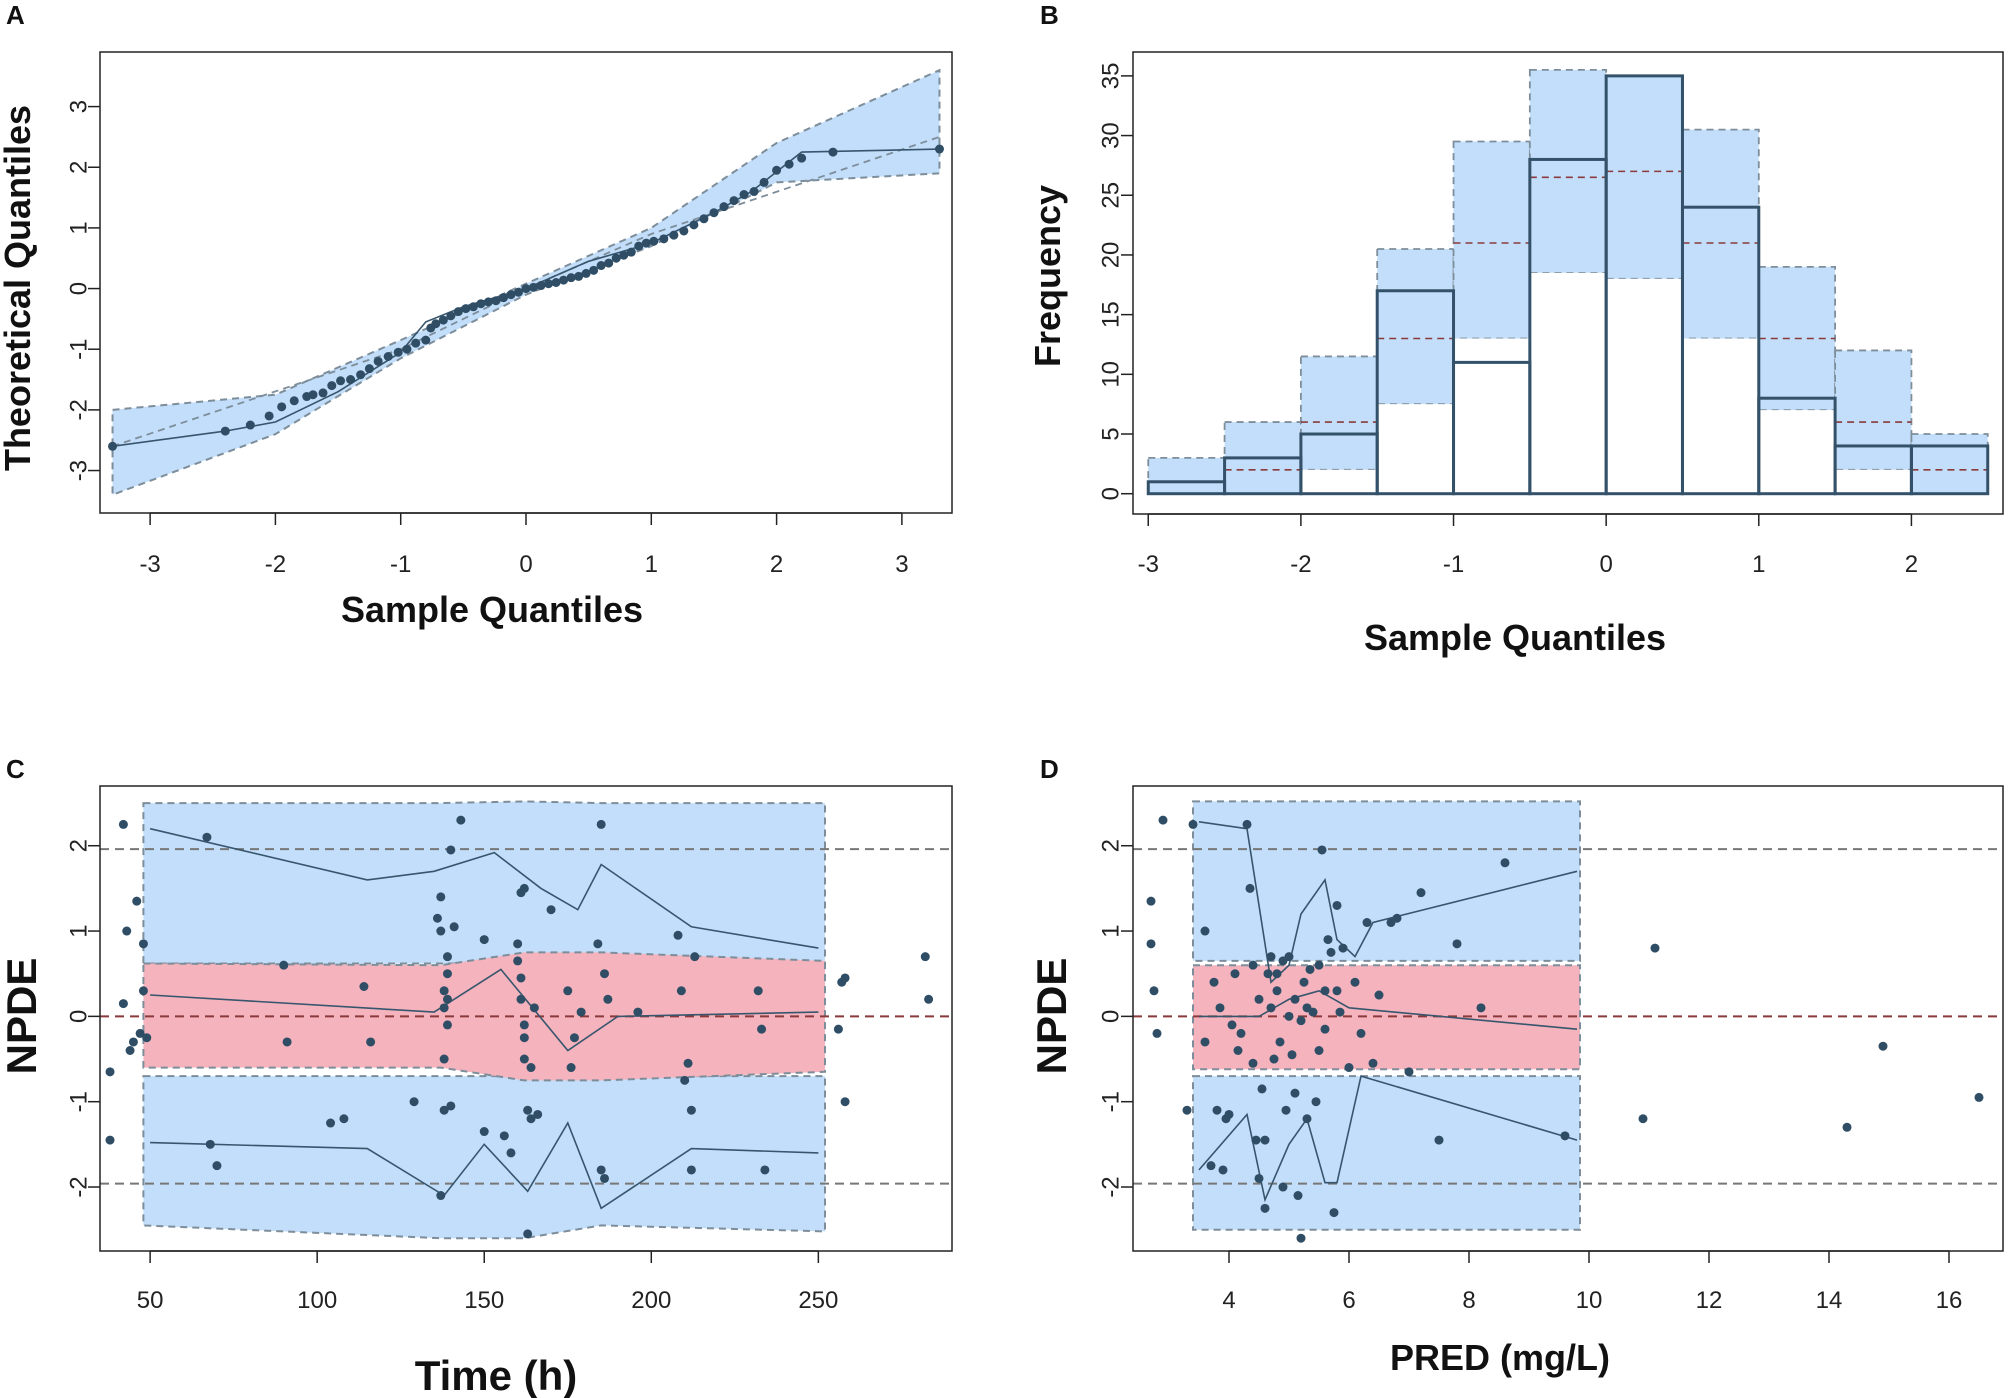 The width and height of the screenshot is (2008, 1398). What do you see at coordinates (78, 1016) in the screenshot?
I see `y-tick-label: 0` at bounding box center [78, 1016].